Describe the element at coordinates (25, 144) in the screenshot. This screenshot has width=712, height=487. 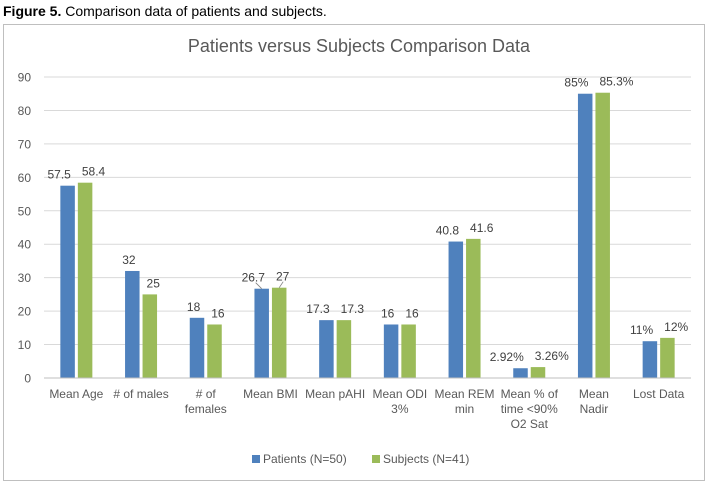
I see `y-tick-label: 70` at that location.